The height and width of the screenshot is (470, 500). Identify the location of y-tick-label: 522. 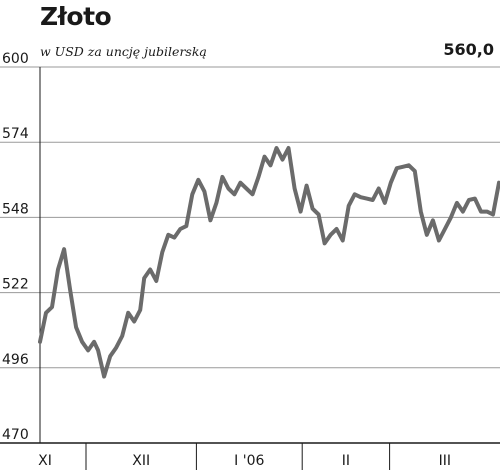
(15, 285).